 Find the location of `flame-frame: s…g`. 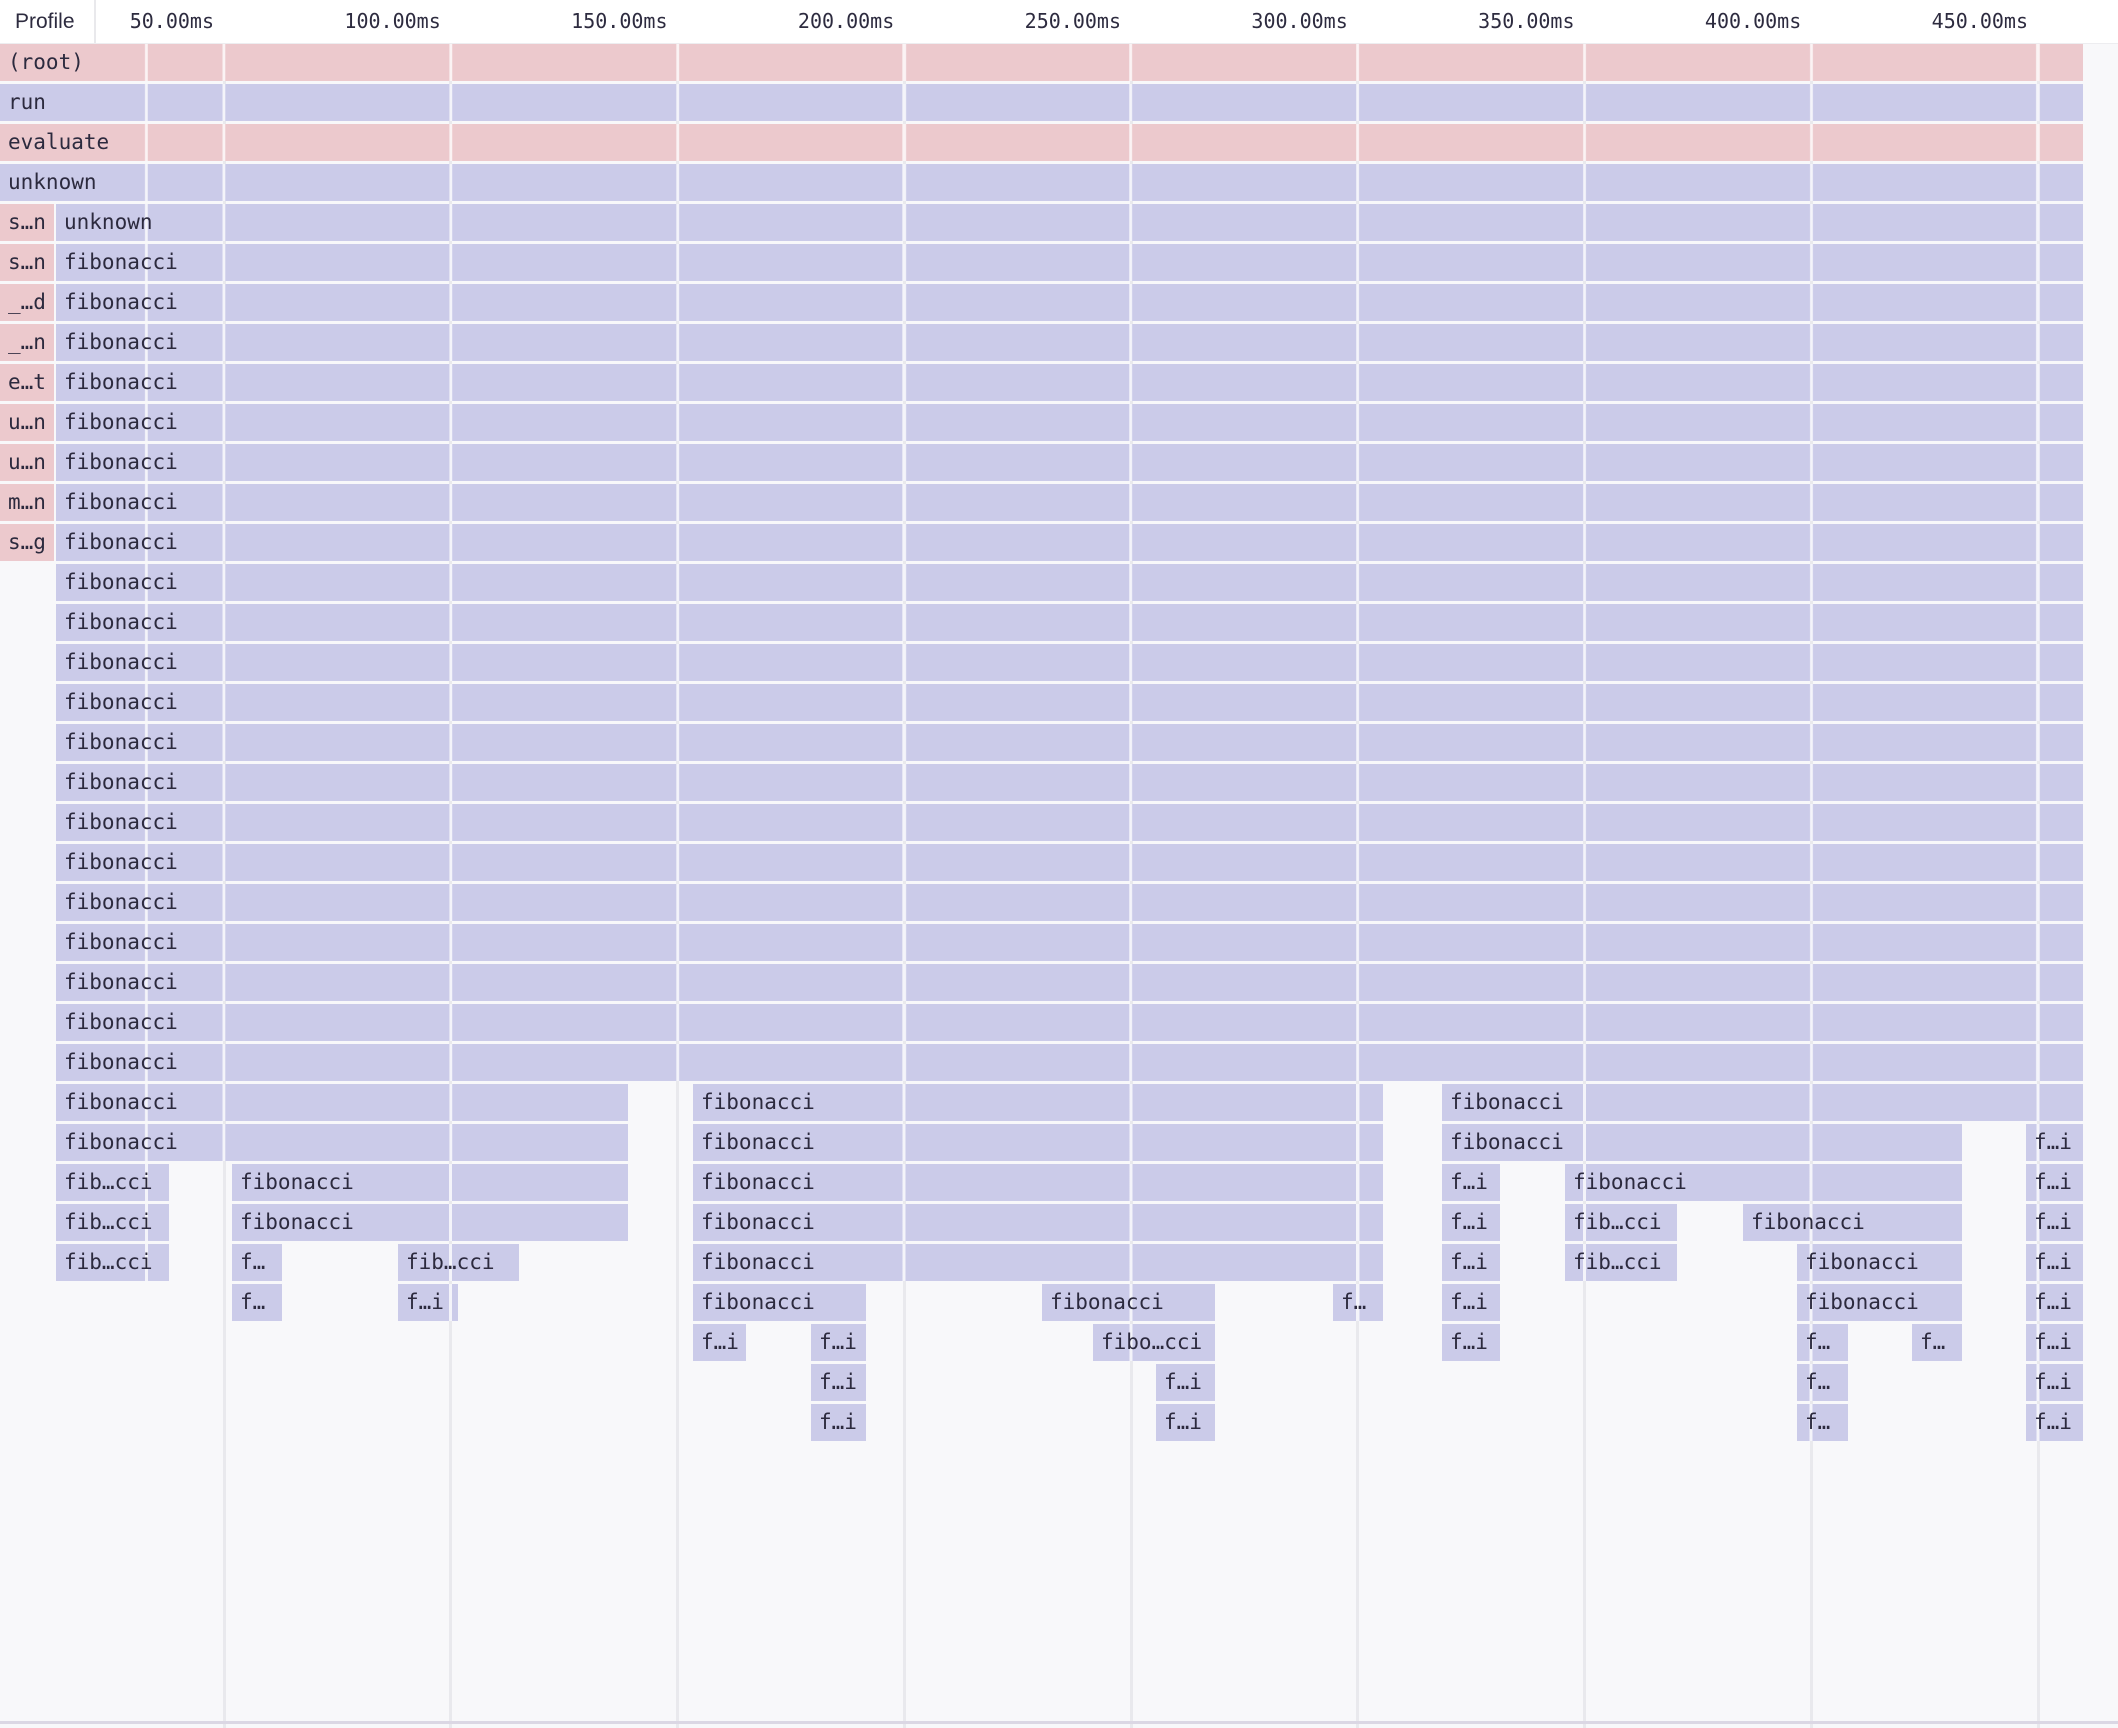

flame-frame: s…g is located at coordinates (27, 542).